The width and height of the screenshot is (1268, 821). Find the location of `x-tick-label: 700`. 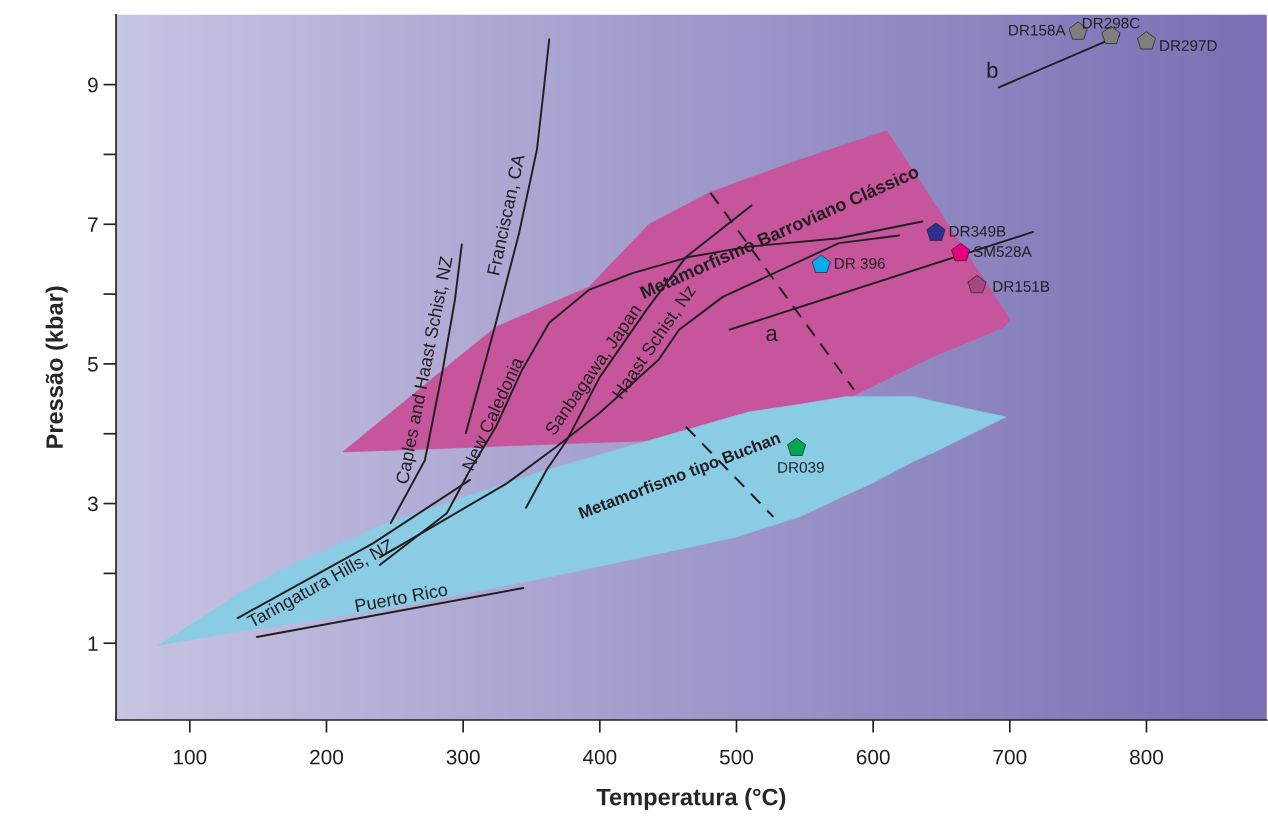

x-tick-label: 700 is located at coordinates (1010, 757).